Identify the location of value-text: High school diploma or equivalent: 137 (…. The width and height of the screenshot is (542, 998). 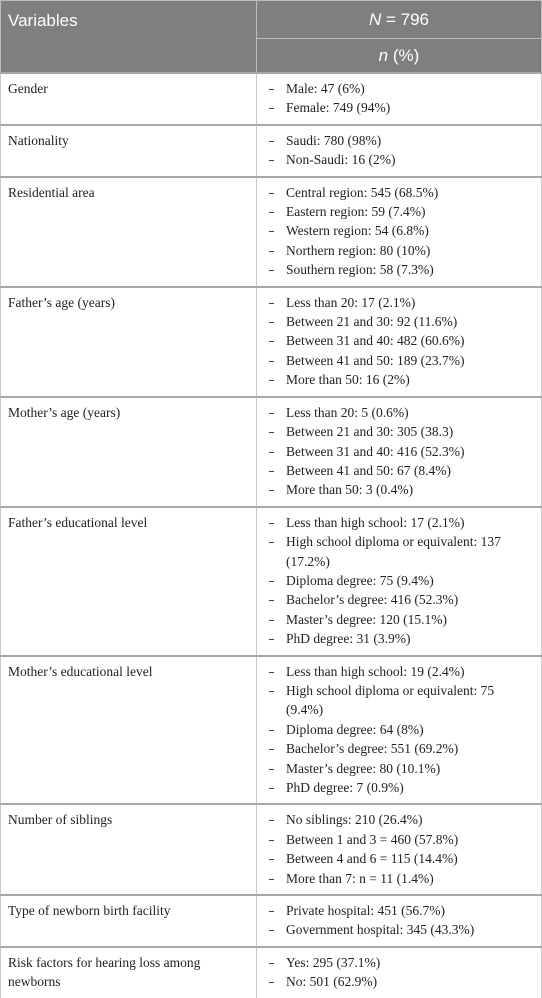
(393, 551).